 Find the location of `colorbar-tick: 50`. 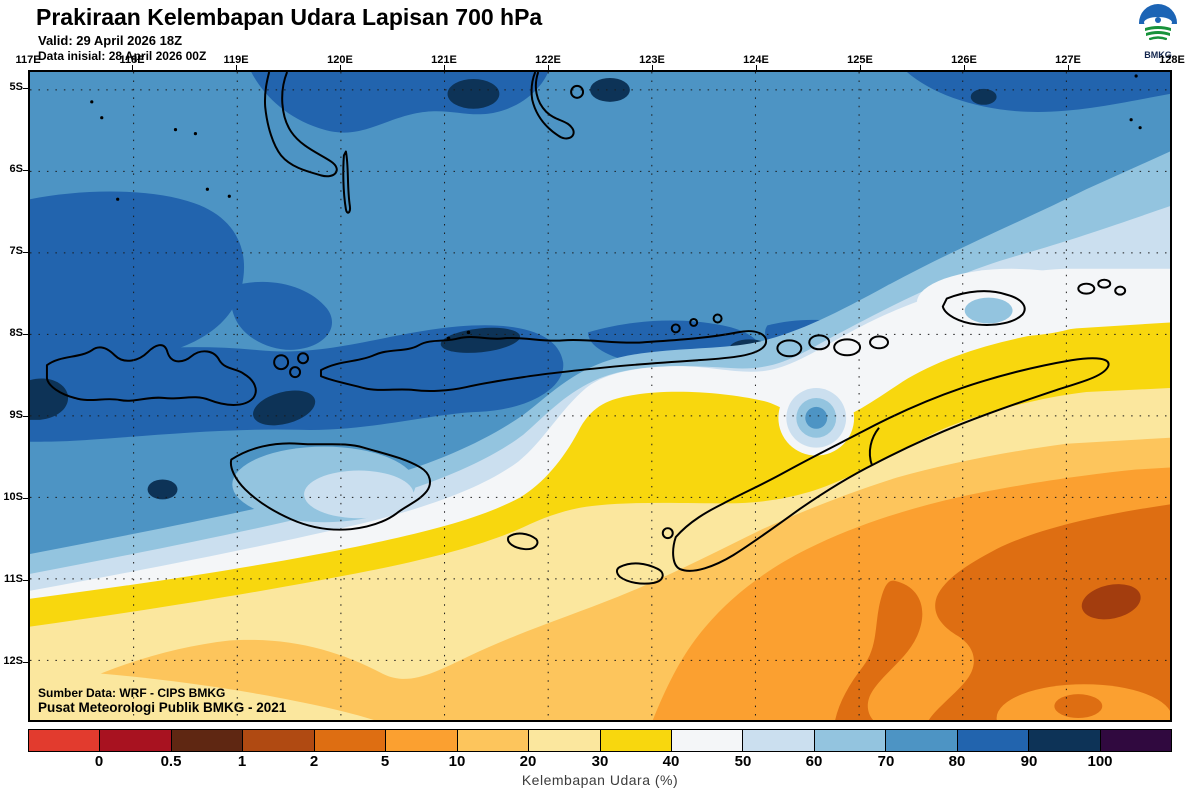

colorbar-tick: 50 is located at coordinates (743, 761).